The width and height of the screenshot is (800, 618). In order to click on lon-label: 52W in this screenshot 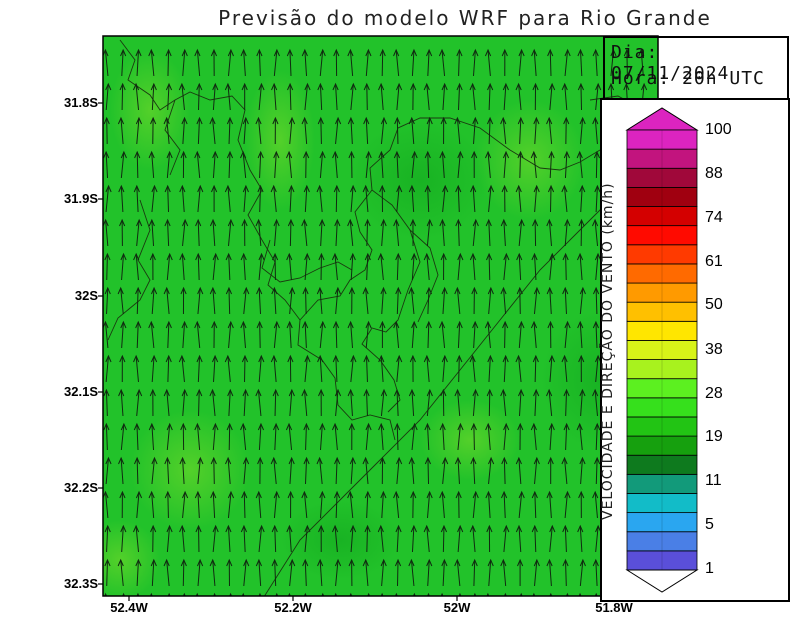, I will do `click(457, 607)`.